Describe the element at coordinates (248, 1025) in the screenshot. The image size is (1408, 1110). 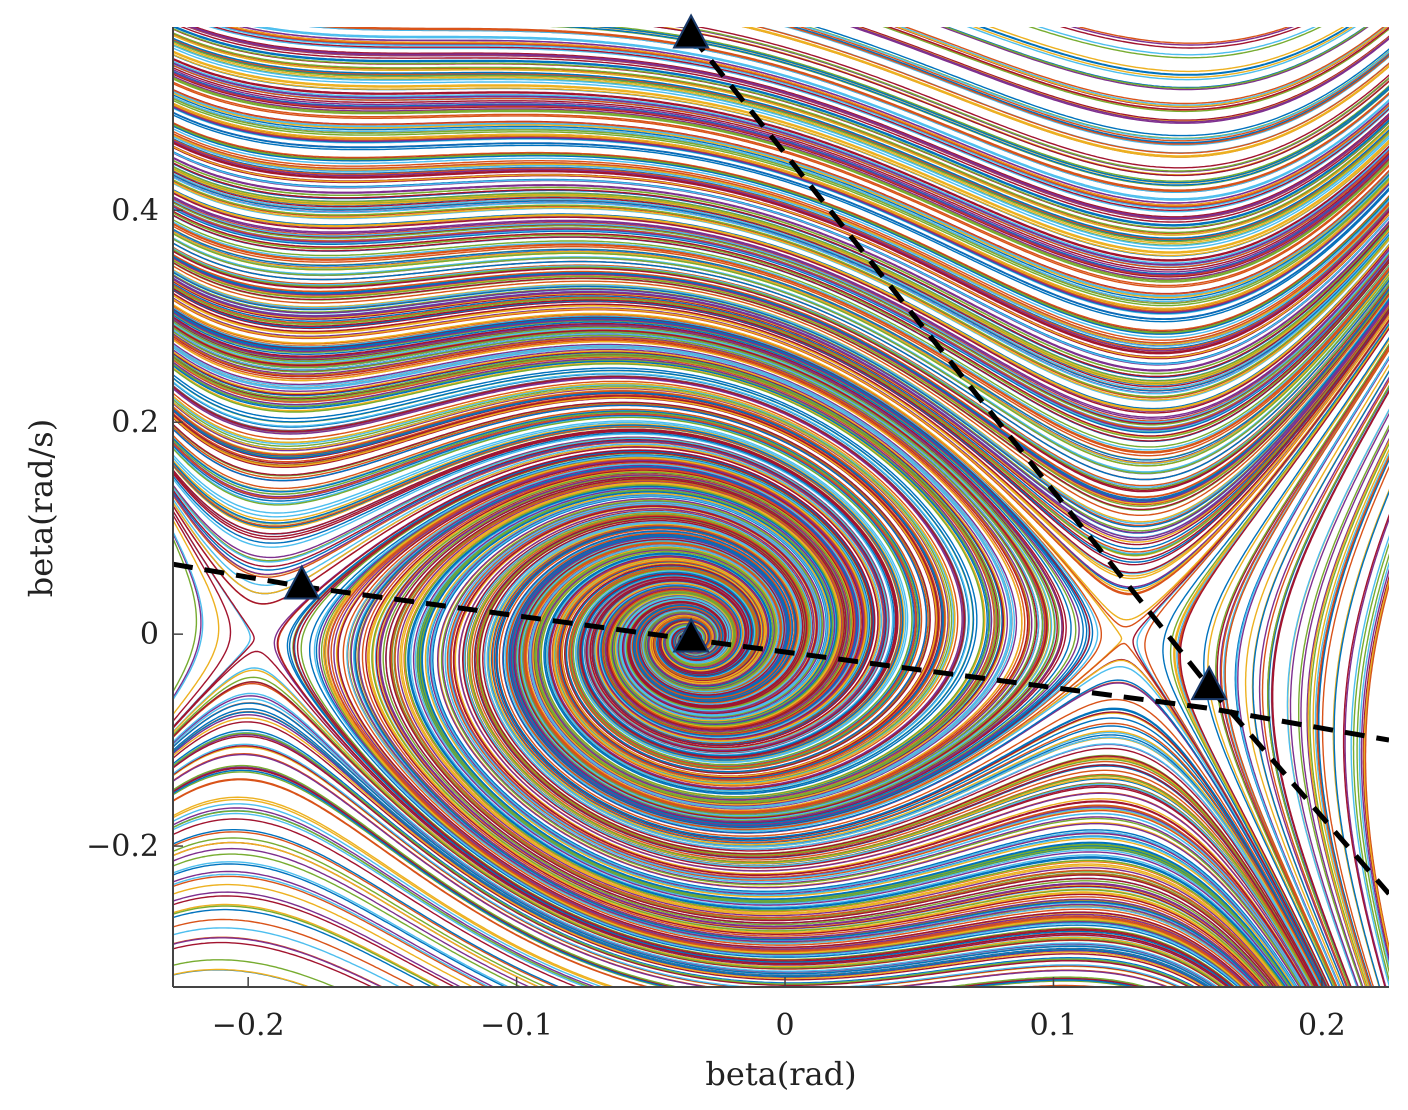
I see `x-tick-label: −0.2` at that location.